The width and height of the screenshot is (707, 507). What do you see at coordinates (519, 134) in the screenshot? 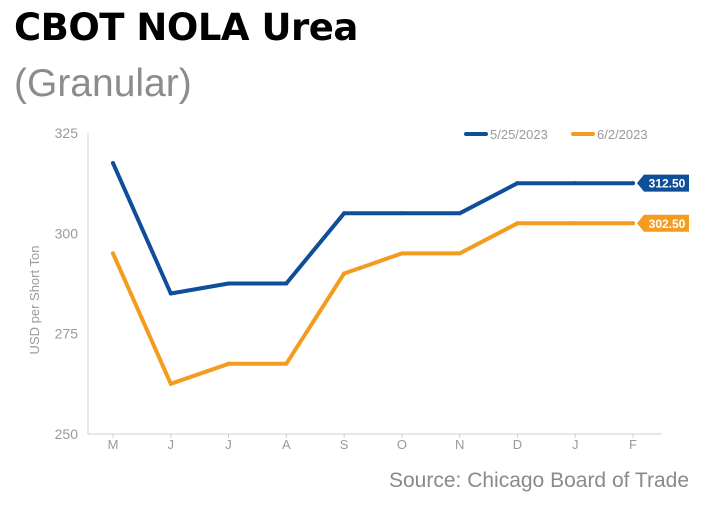
I see `legend-label-1: 5/25/2023` at bounding box center [519, 134].